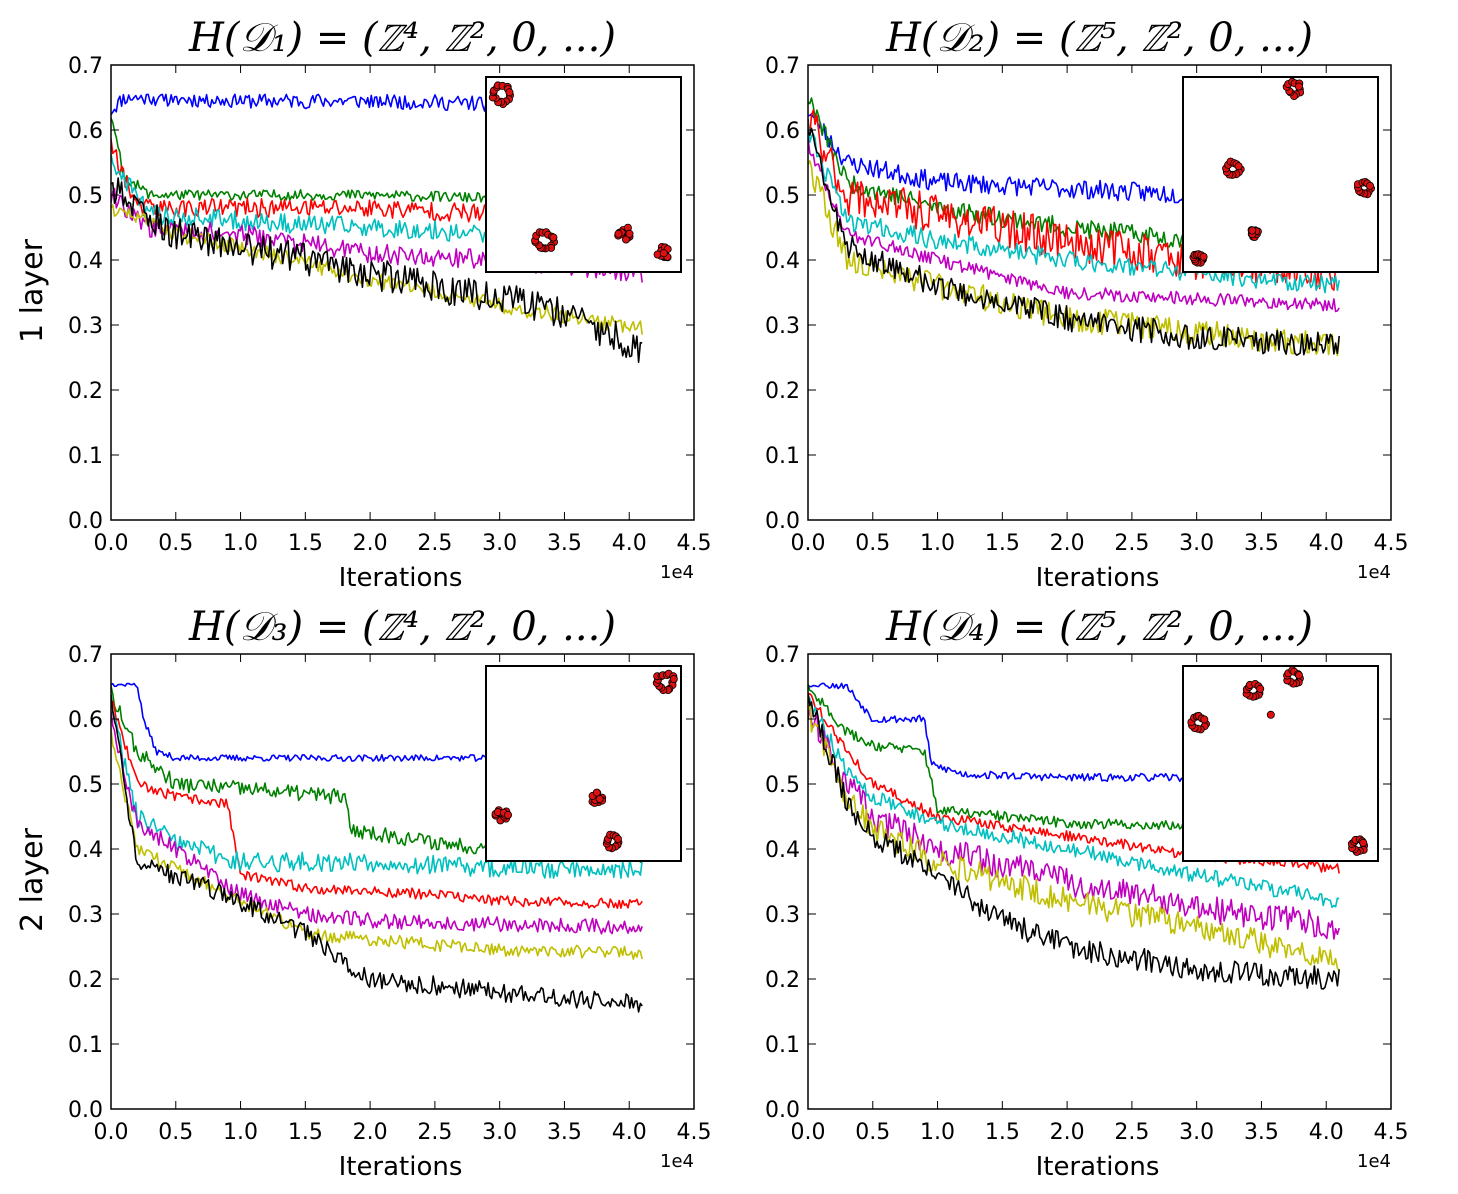  I want to click on series-line-magenta, so click(377, 823).